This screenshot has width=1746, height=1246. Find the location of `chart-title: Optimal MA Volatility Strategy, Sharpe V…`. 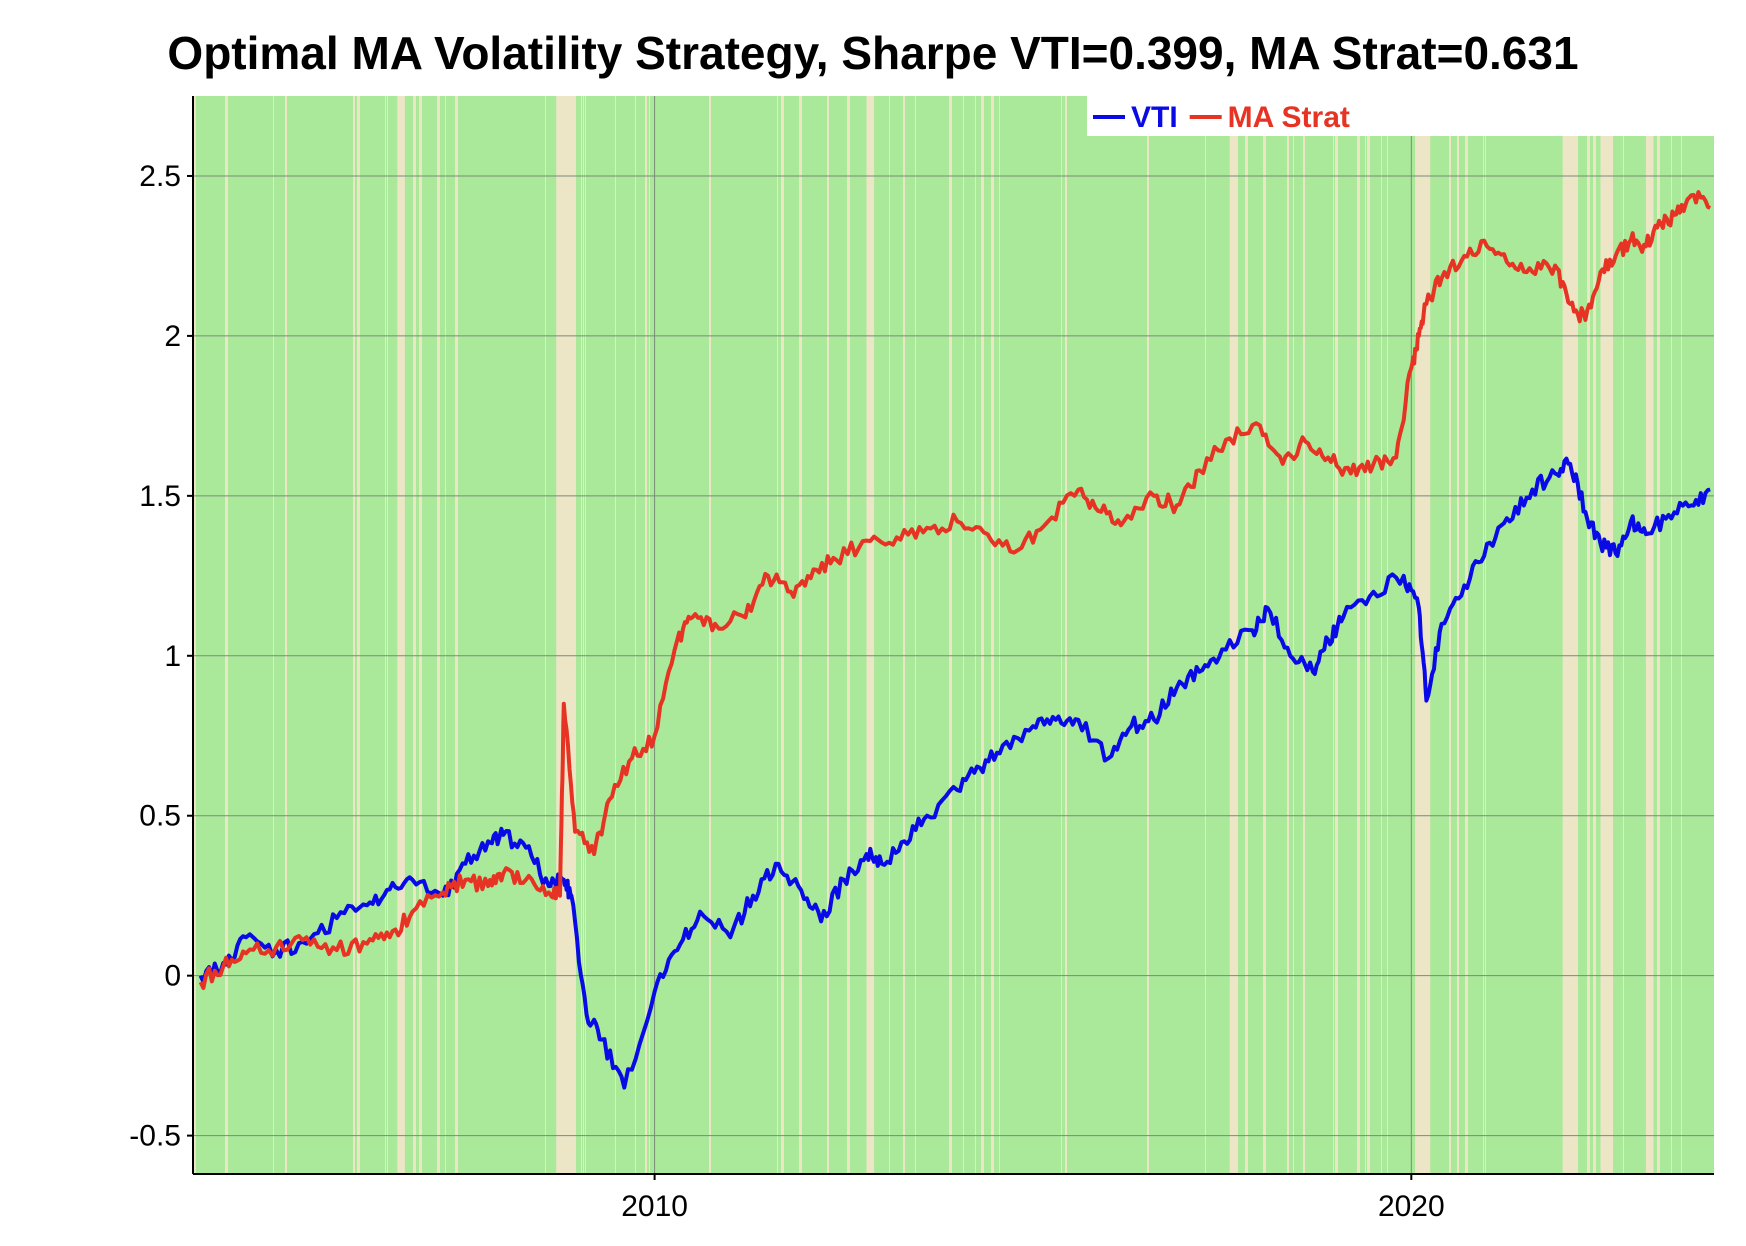

chart-title: Optimal MA Volatility Strategy, Sharpe V… is located at coordinates (873, 53).